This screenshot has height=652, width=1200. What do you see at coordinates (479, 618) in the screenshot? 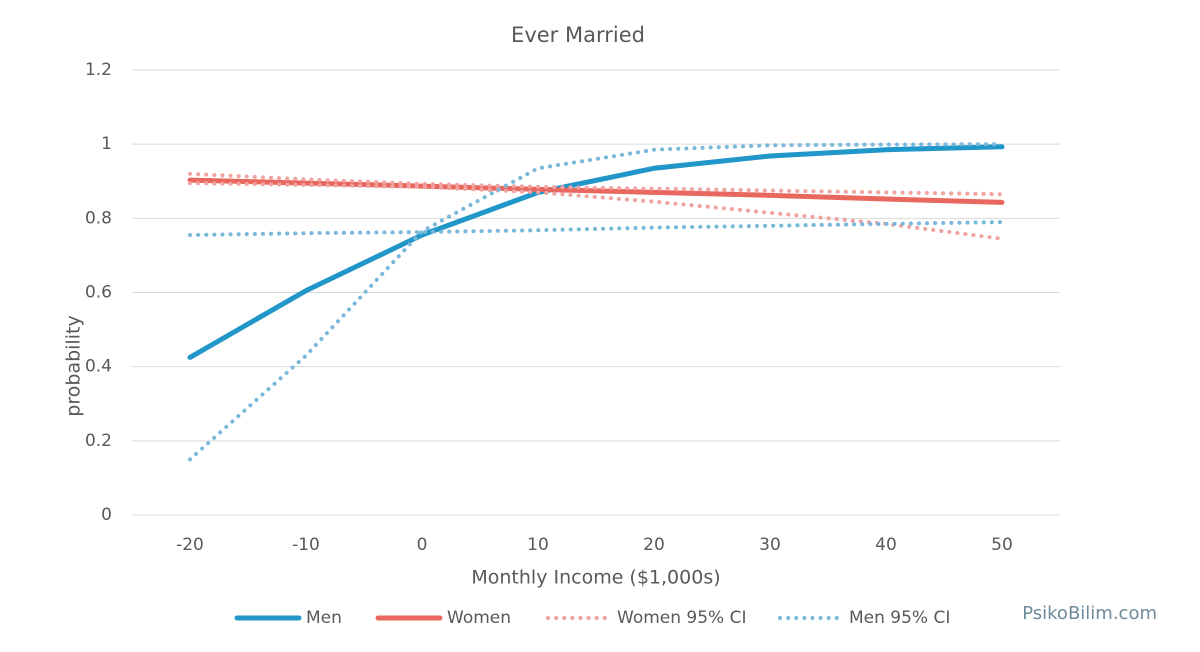
I see `legend-label: Women` at bounding box center [479, 618].